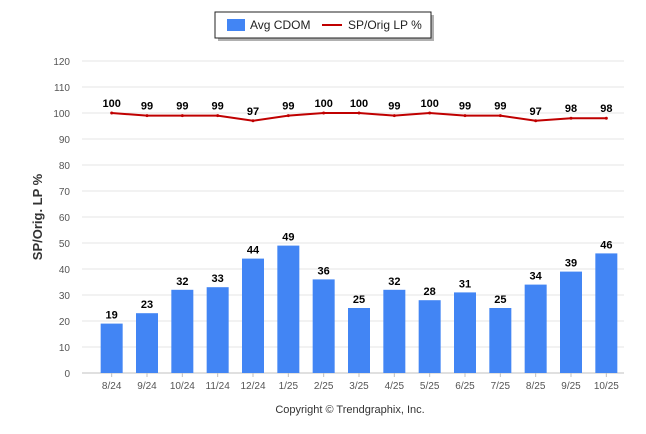 The width and height of the screenshot is (646, 434). Describe the element at coordinates (218, 386) in the screenshot. I see `x-tick-label: 11/24` at that location.